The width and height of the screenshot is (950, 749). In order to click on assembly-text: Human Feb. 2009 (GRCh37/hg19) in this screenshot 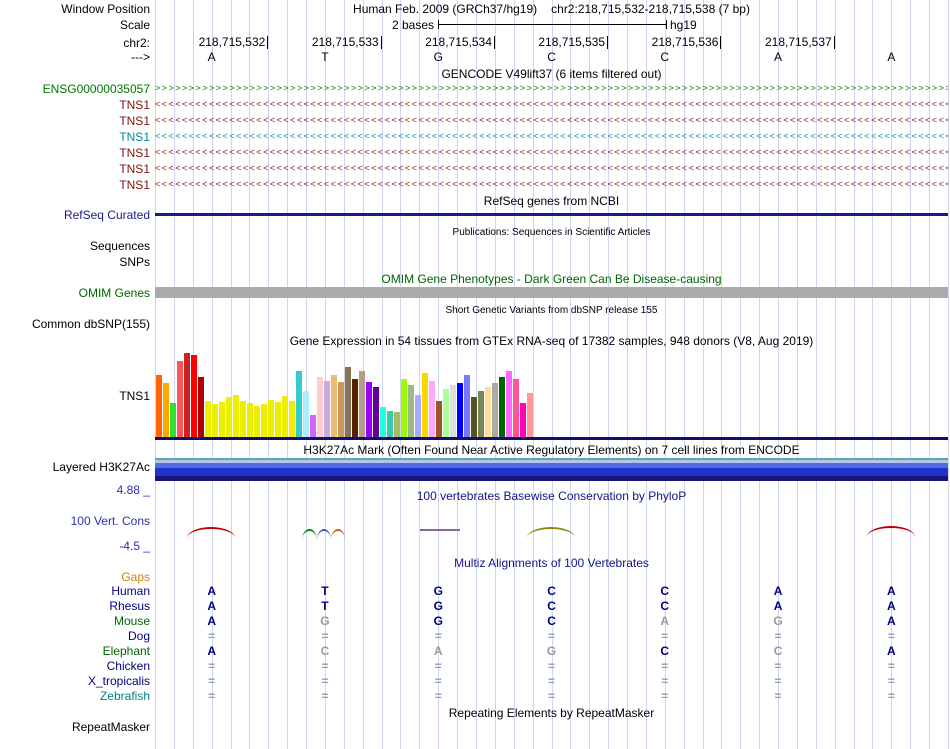, I will do `click(445, 9)`.